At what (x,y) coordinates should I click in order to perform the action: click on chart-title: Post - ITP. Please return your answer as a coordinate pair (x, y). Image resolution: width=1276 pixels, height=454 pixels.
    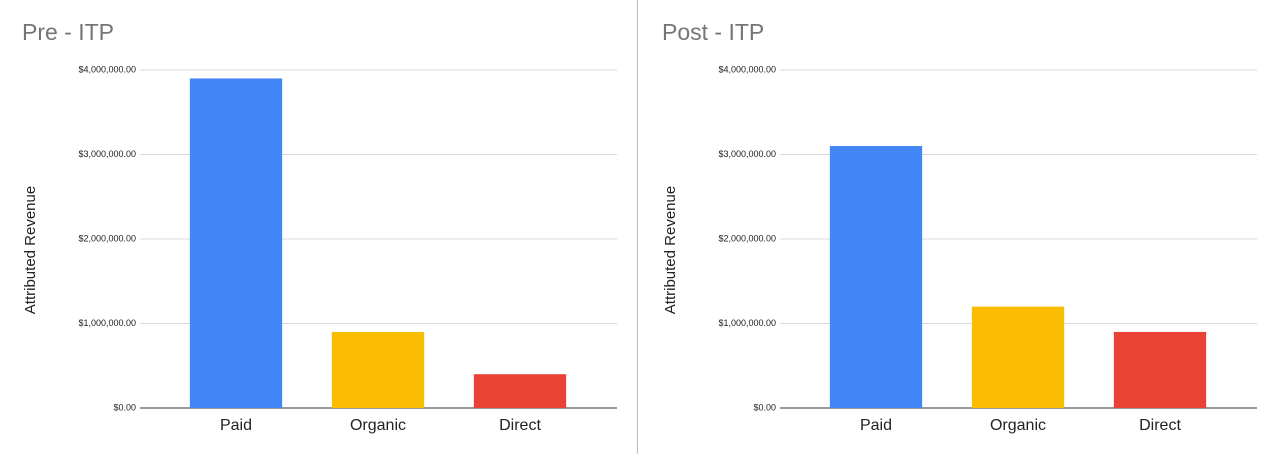
    Looking at the image, I should click on (713, 32).